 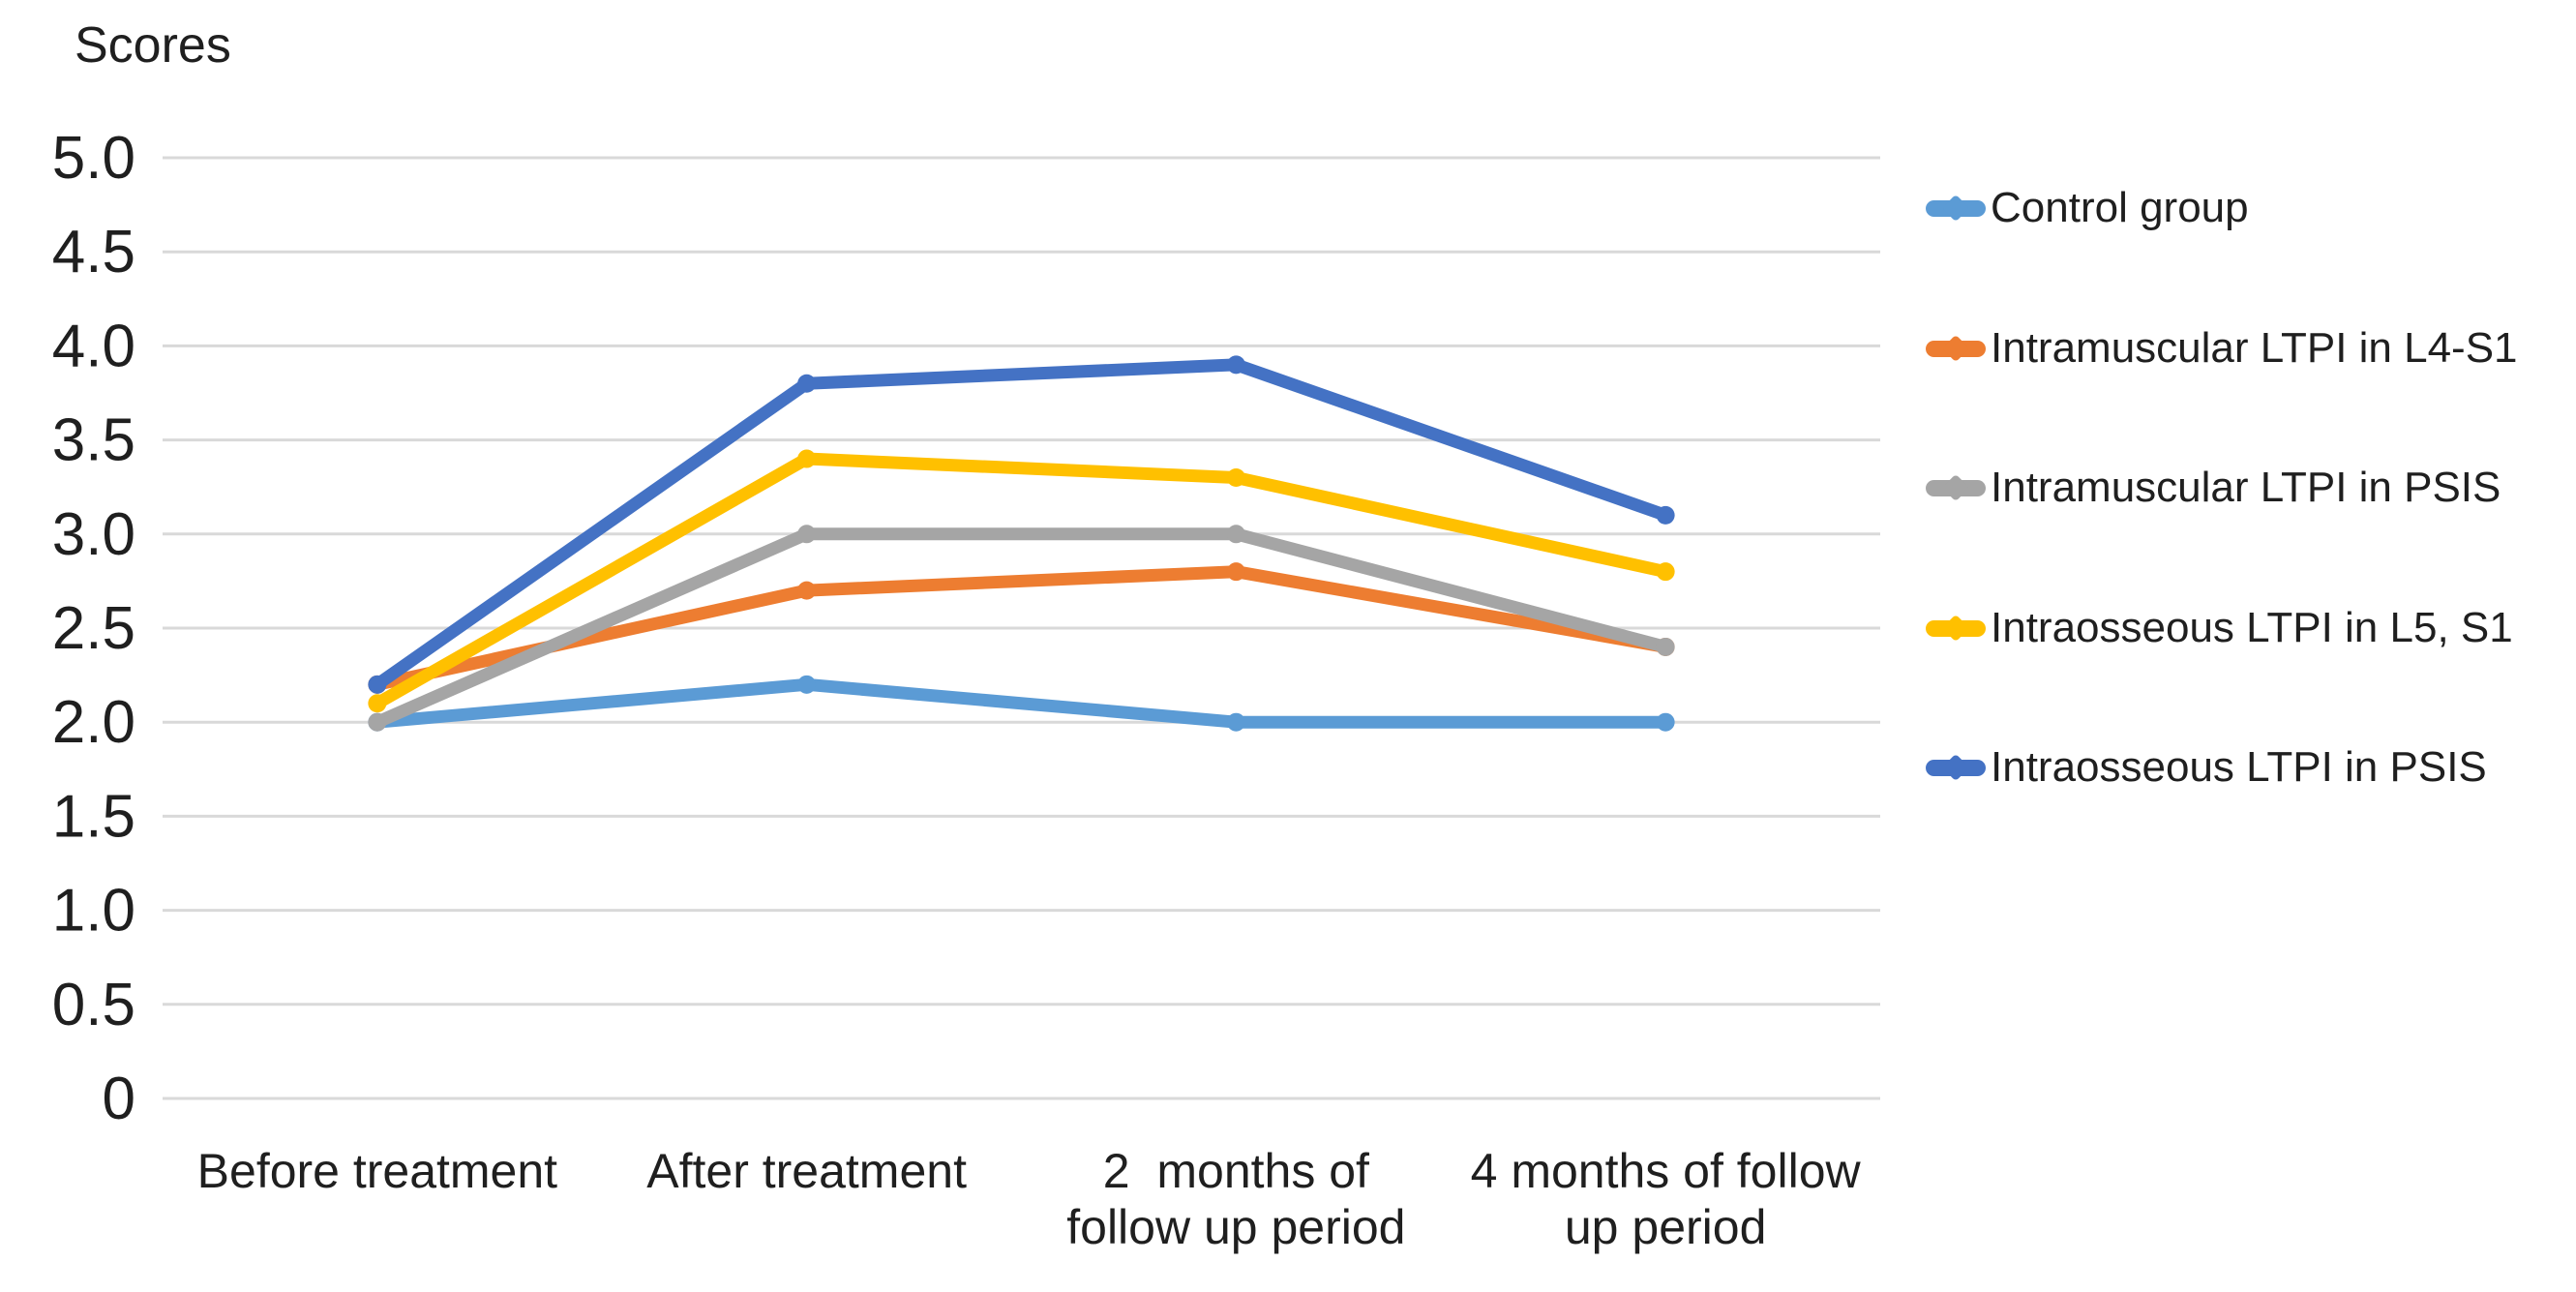 I want to click on series-line-intramuscular-ltpi-in-psis, so click(x=1021, y=628).